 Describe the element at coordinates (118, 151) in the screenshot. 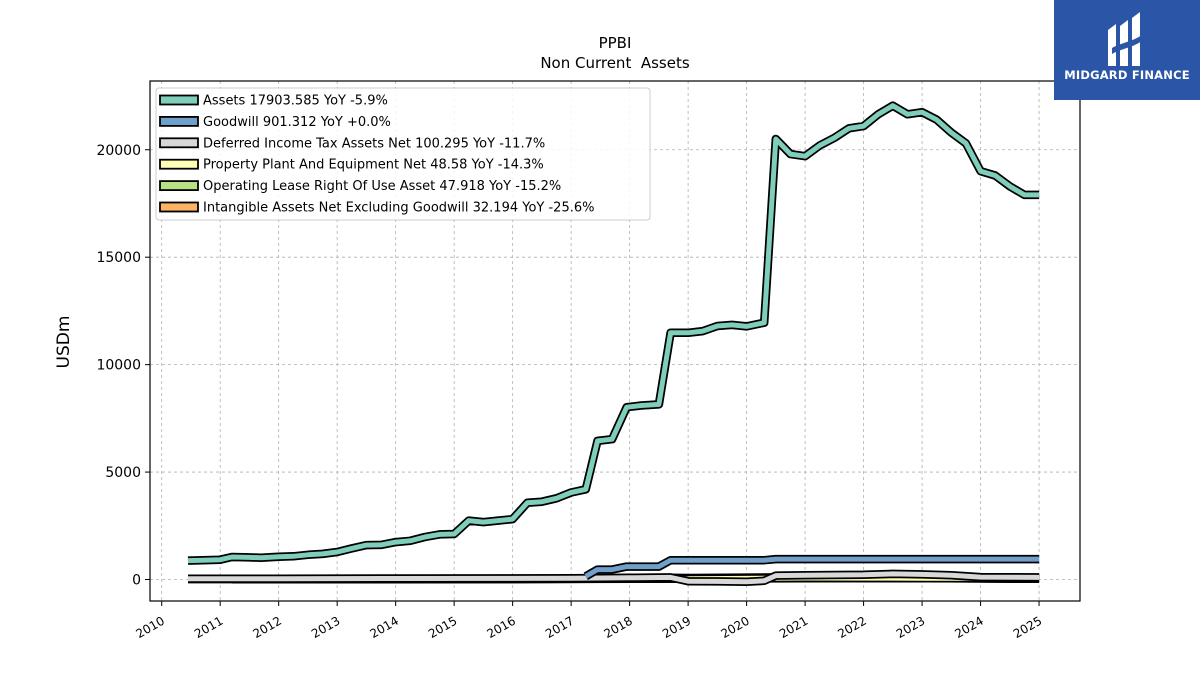

I see `y-tick-label: 20000` at that location.